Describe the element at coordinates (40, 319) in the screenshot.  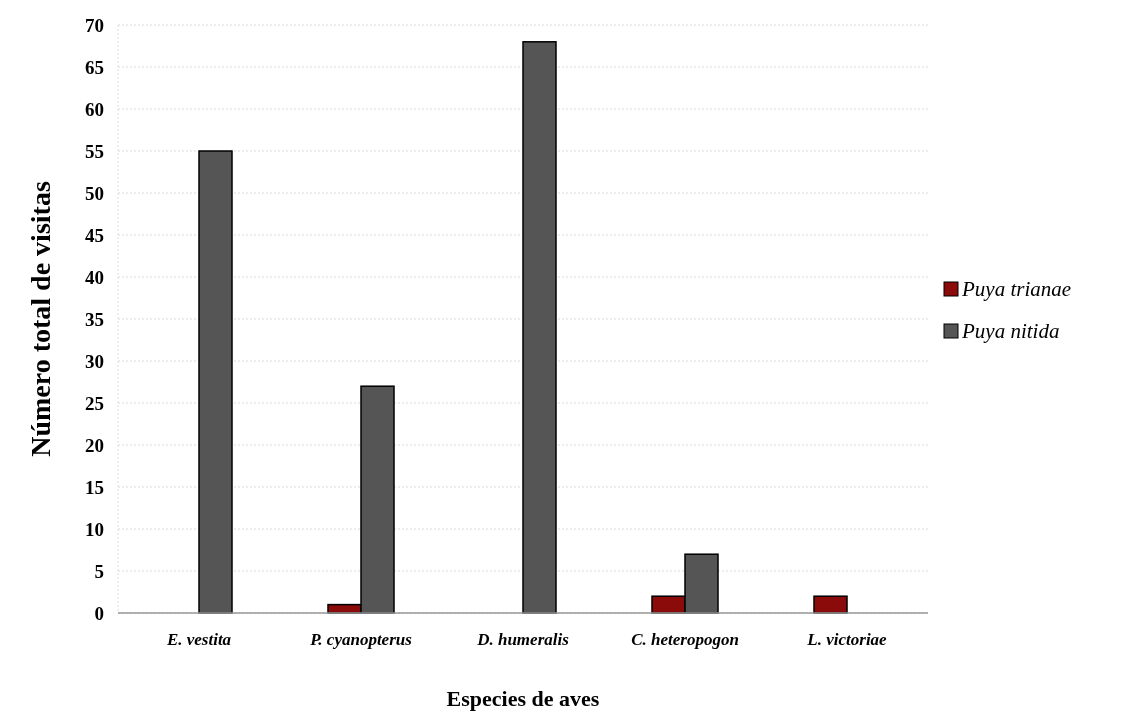
I see `y-axis-title: Número total de visitas` at that location.